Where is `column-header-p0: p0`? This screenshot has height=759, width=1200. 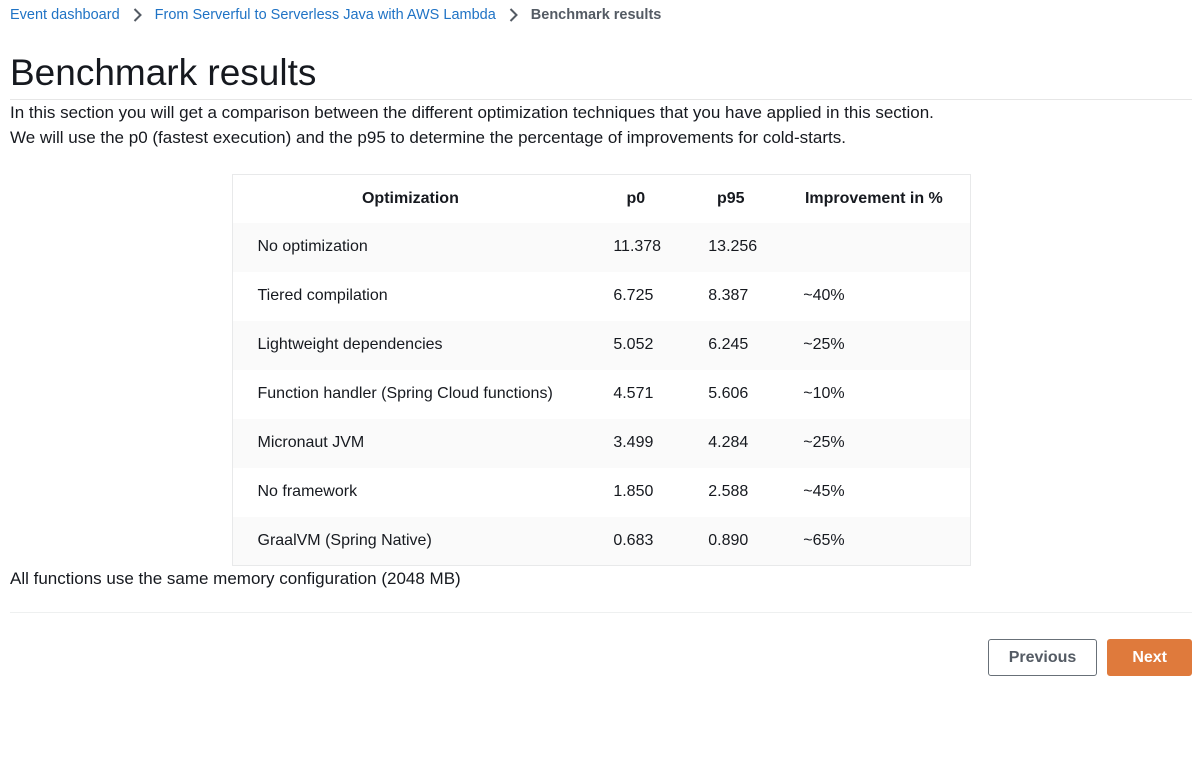 column-header-p0: p0 is located at coordinates (636, 198).